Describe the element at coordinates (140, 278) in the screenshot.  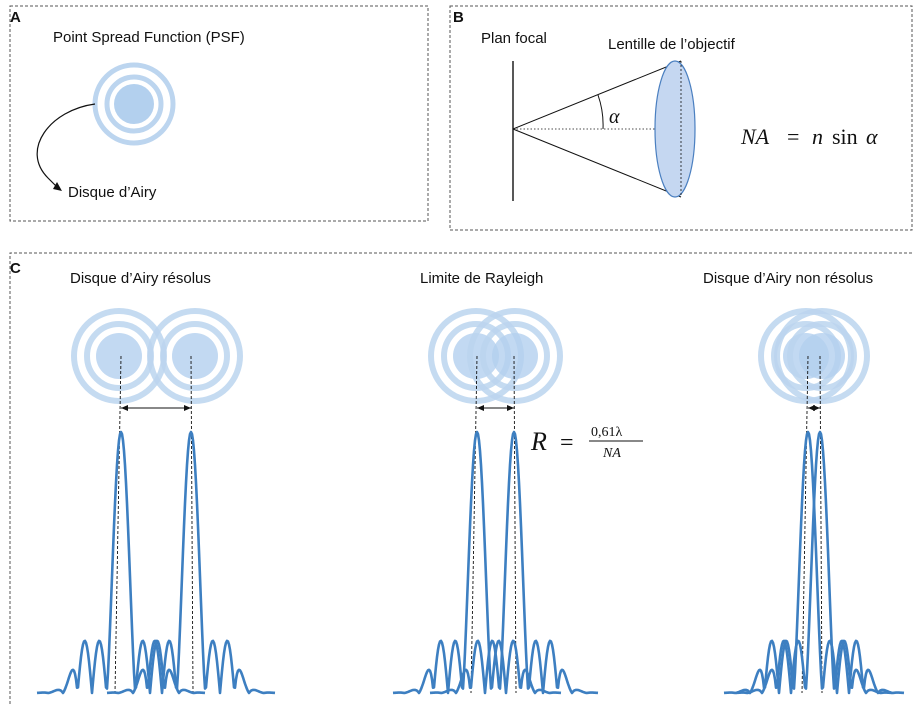
I see `case-resolved-title: Disque d’Airy résolus` at that location.